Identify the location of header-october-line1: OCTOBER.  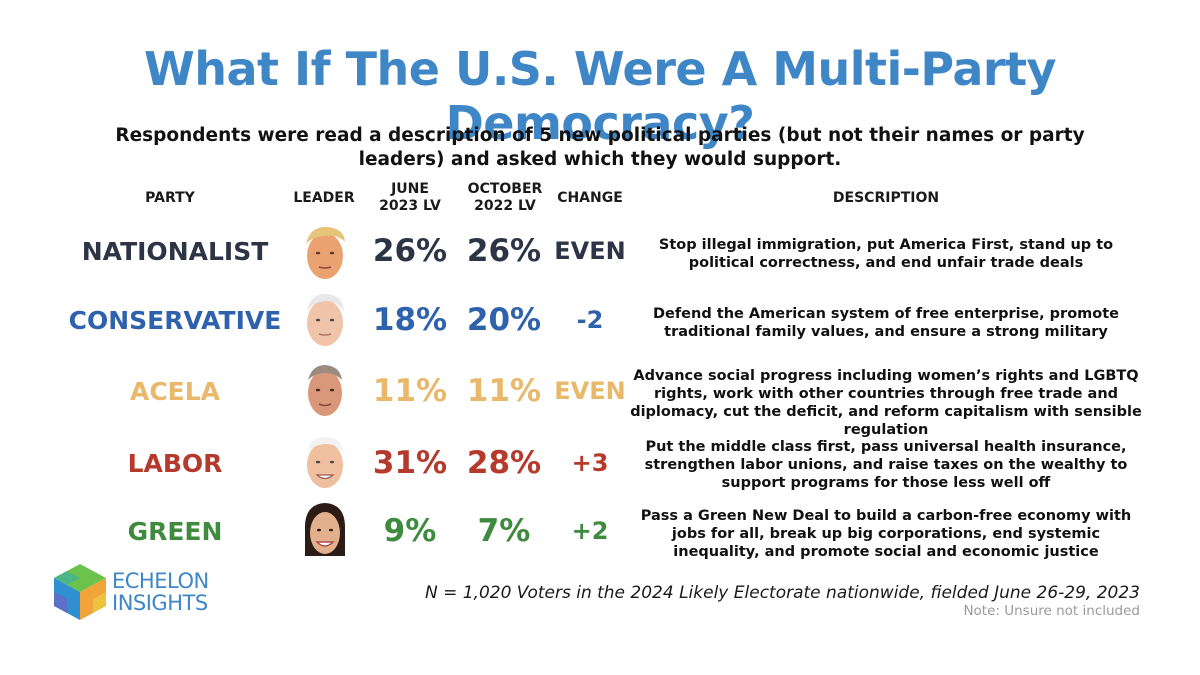
(505, 189).